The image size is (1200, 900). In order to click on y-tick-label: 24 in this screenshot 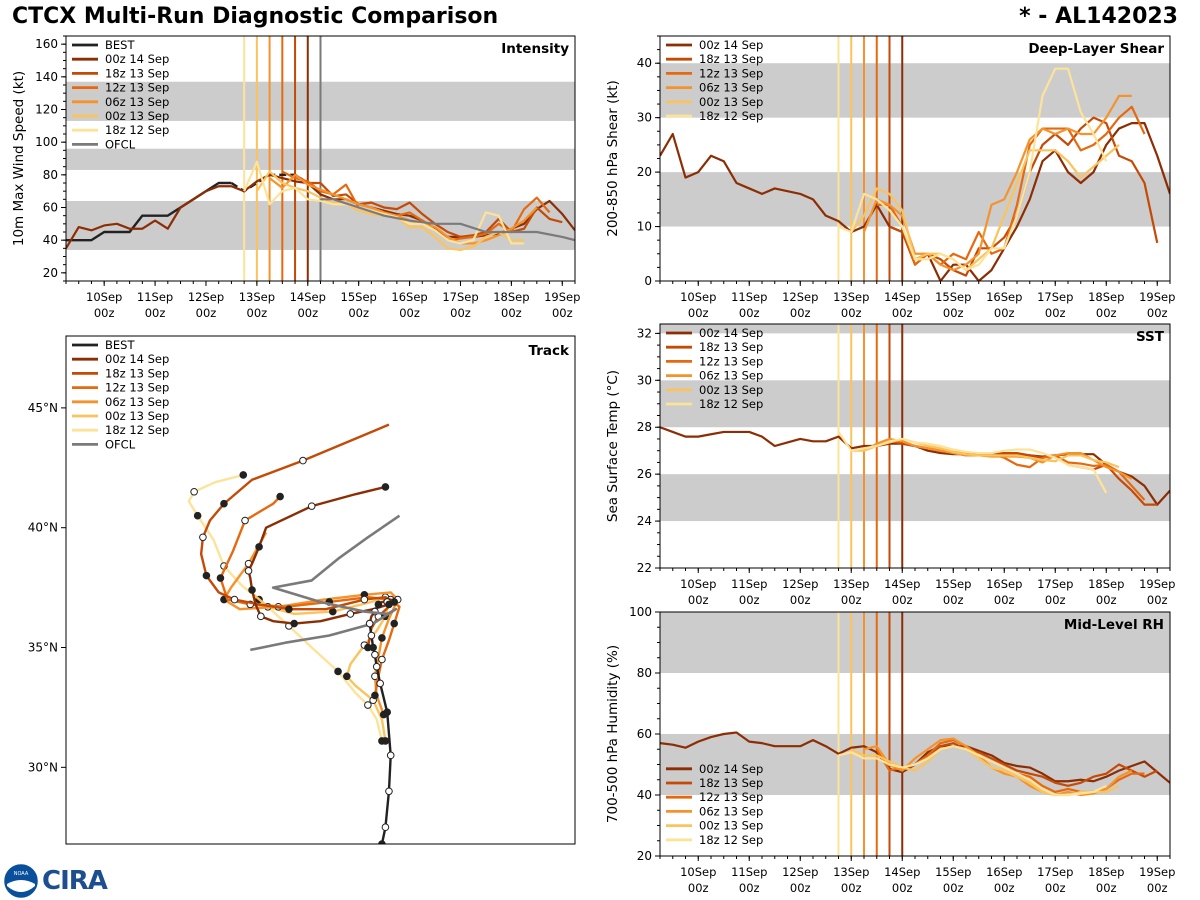, I will do `click(644, 521)`.